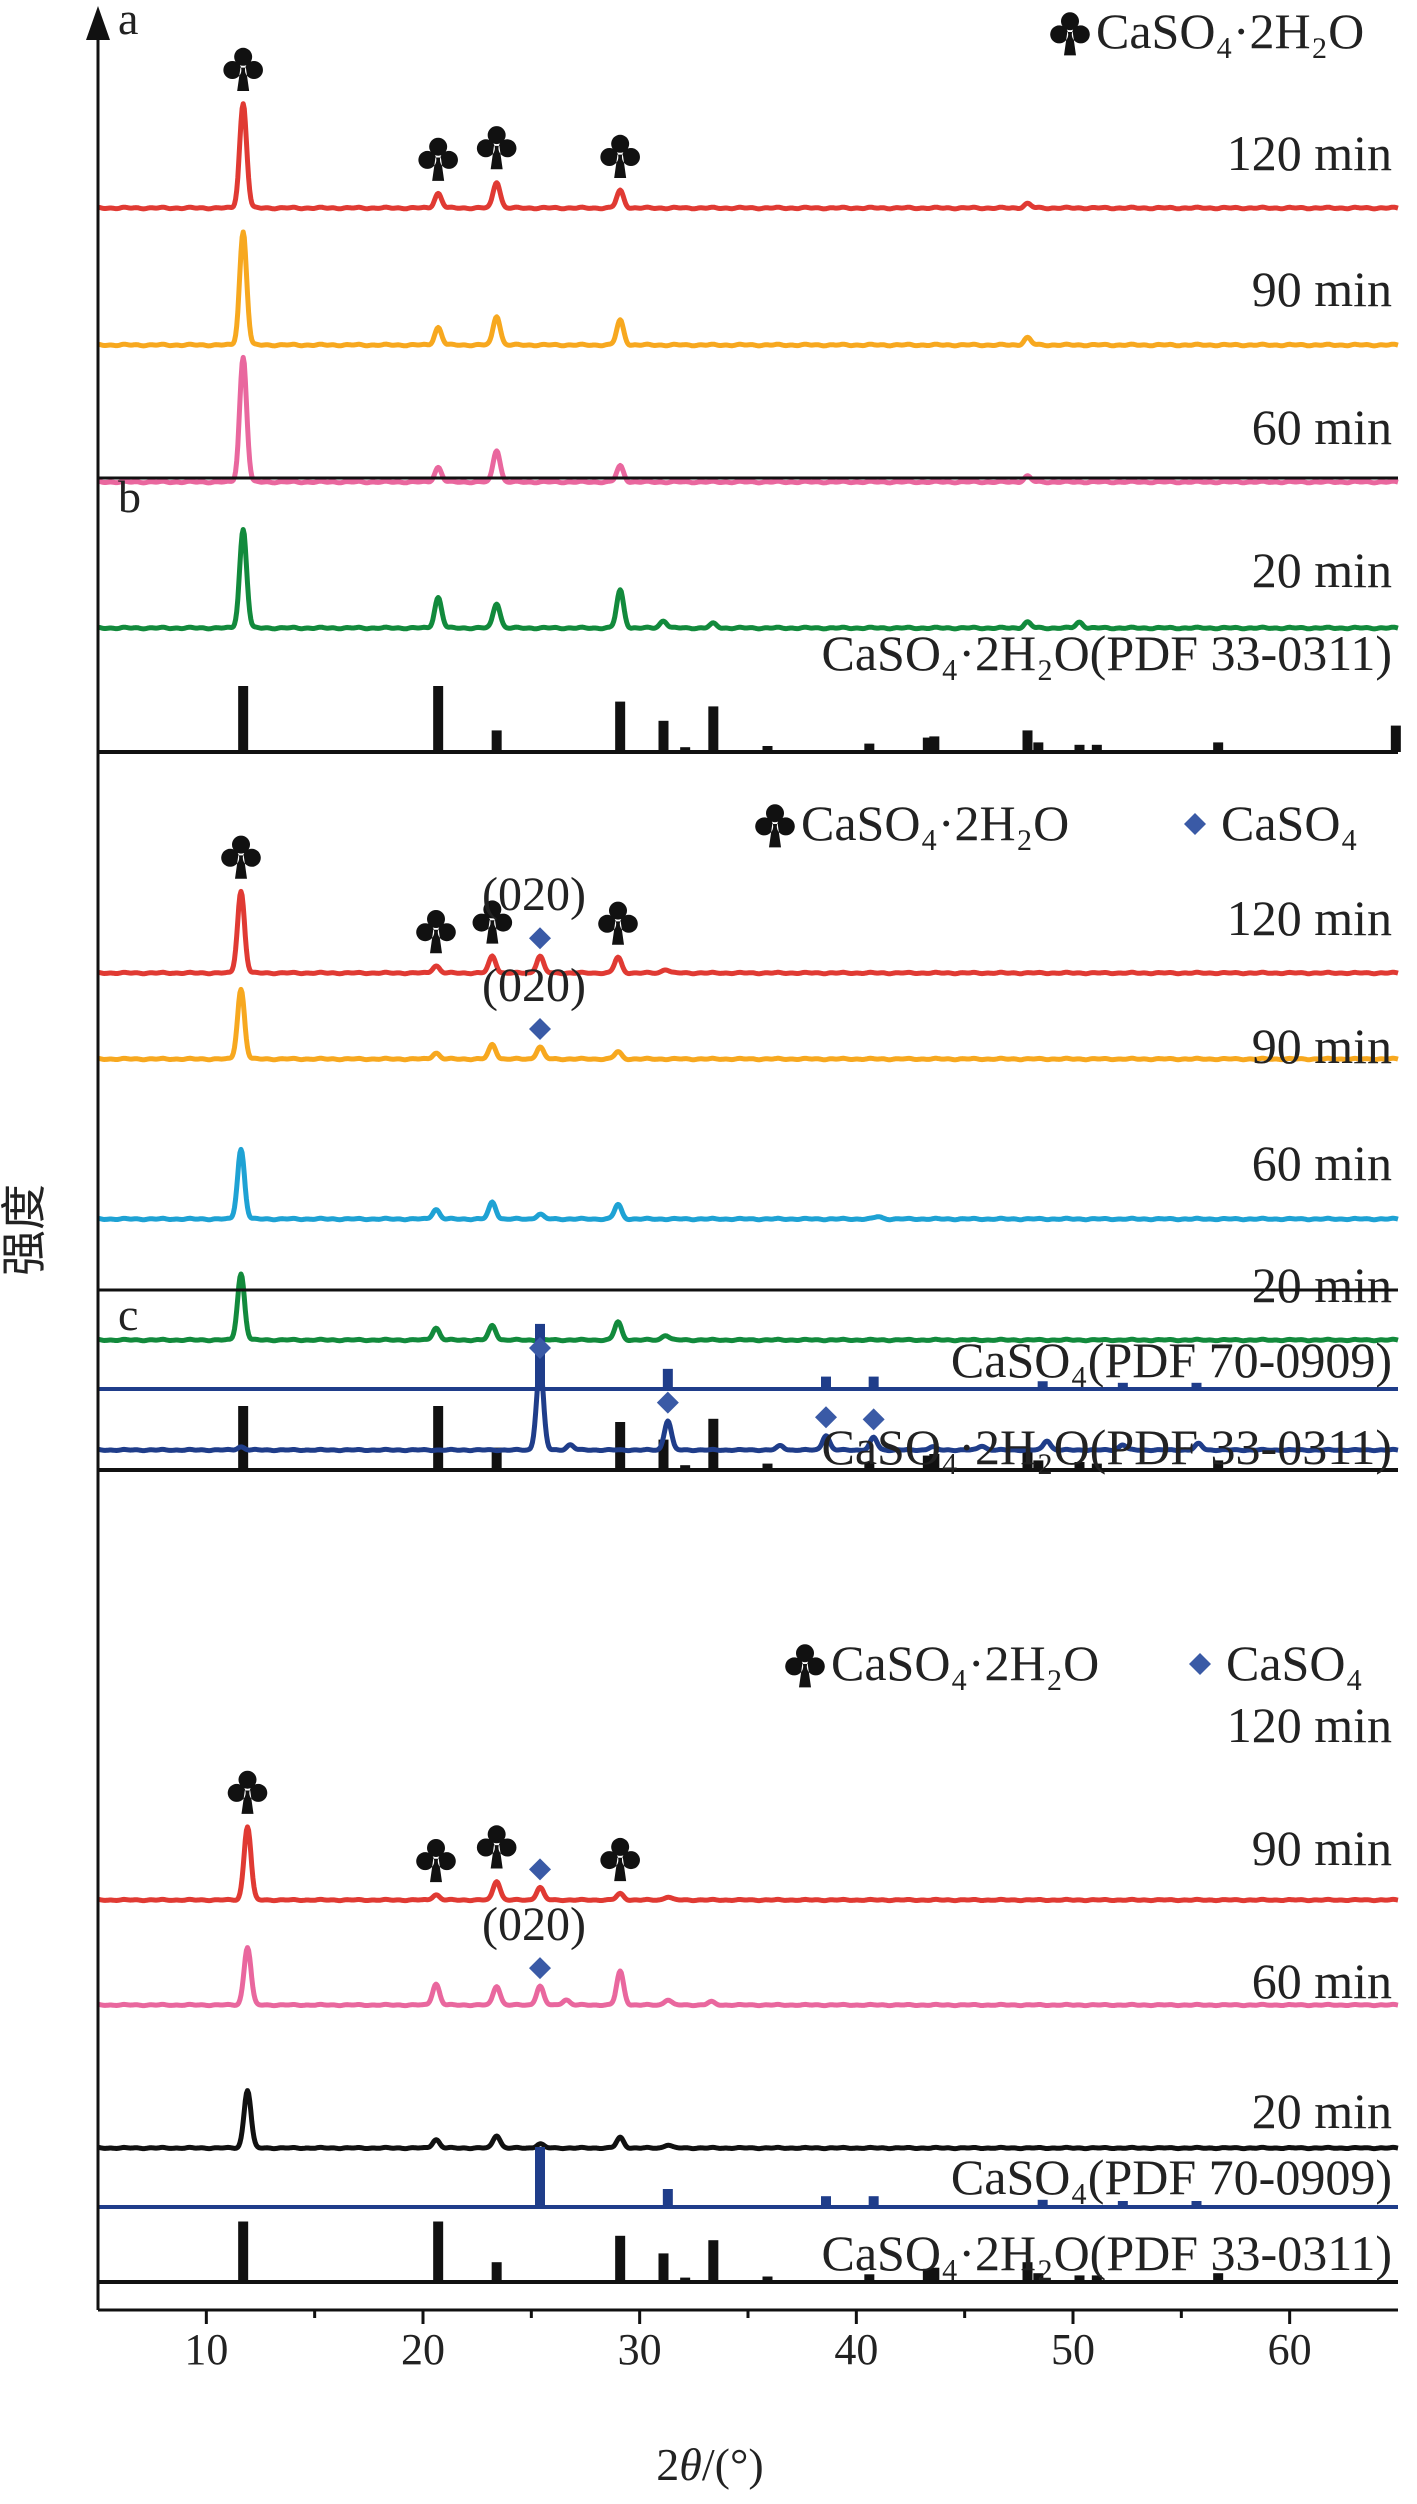 This screenshot has height=2504, width=1417. I want to click on reference-label-c-1: CaSO₄·2H₂O(PDF 33-0311), so click(1106, 2253).